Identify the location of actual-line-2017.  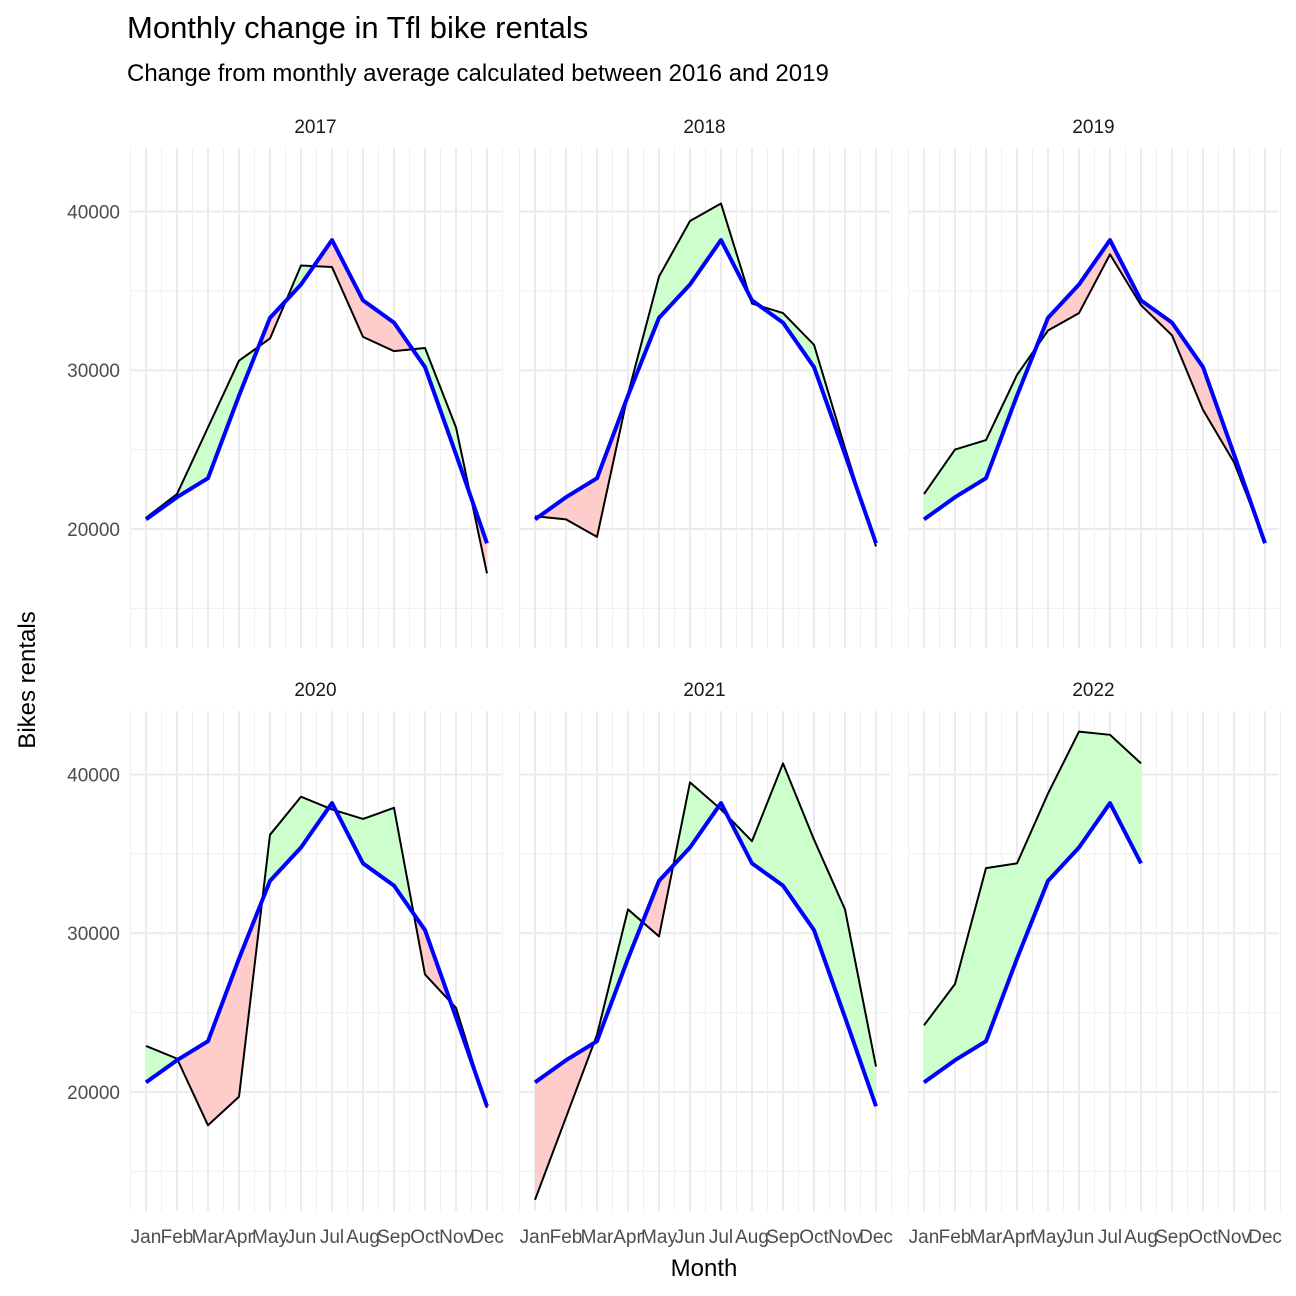
(316, 419).